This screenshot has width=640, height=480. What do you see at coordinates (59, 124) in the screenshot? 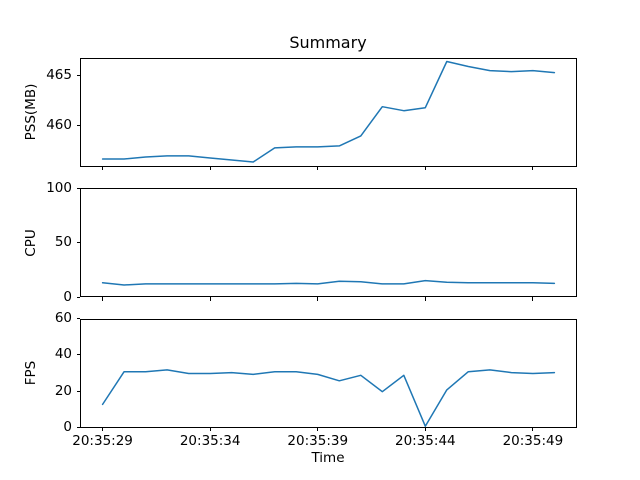
I see `y-tick-label: 460` at bounding box center [59, 124].